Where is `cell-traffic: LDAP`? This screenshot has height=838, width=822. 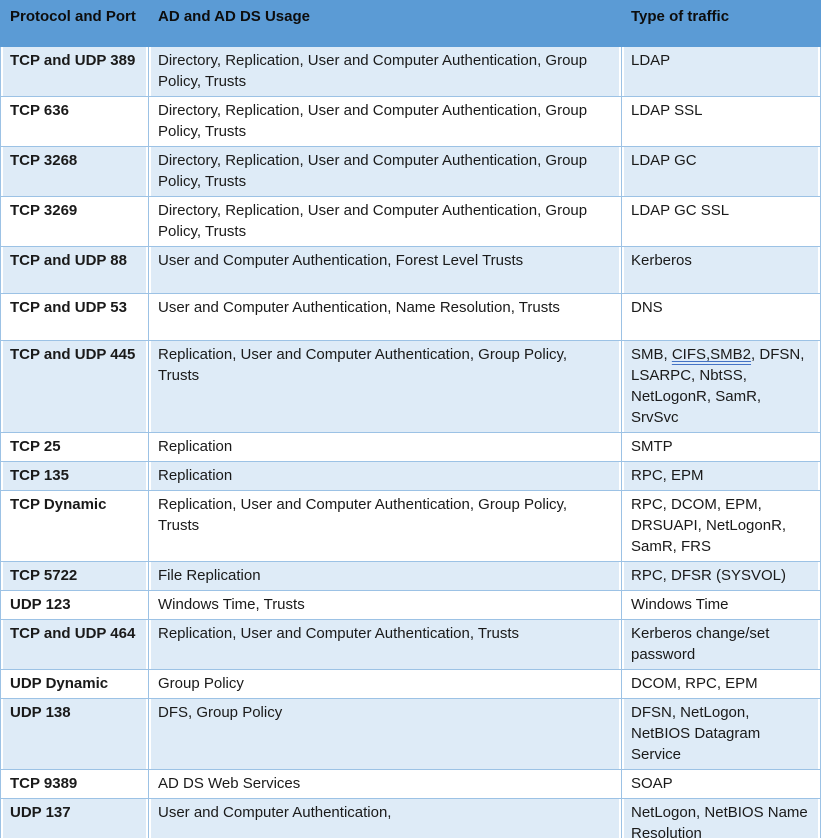 cell-traffic: LDAP is located at coordinates (721, 71).